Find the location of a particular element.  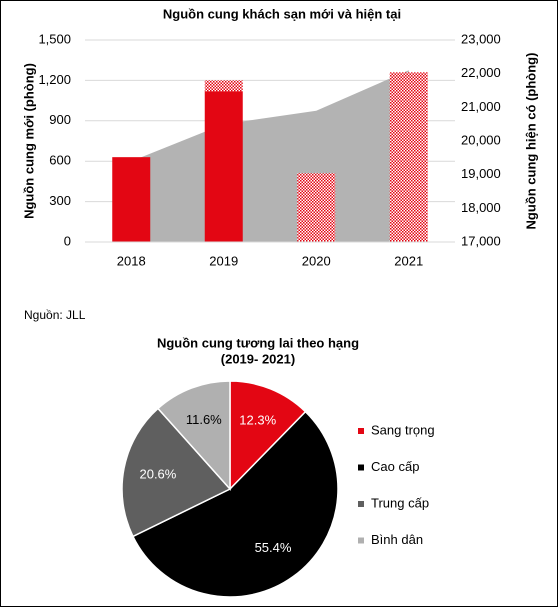

y2-tick-label: 21,000 is located at coordinates (481, 106).